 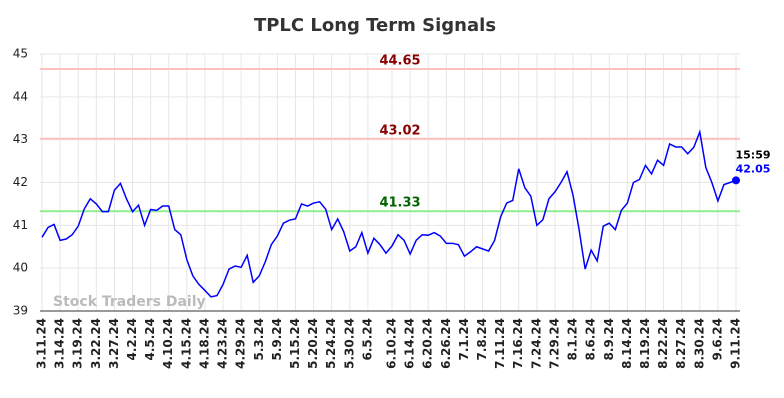 I want to click on x-tick-label: 9.6.24, so click(x=717, y=339).